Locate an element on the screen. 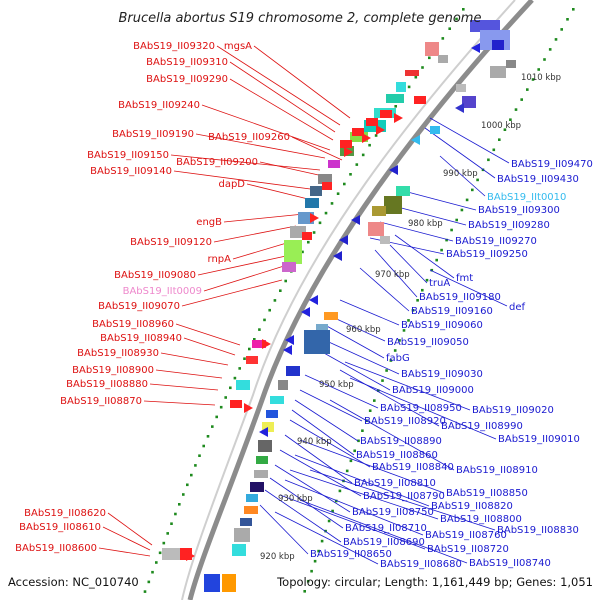  kbp-tick-930: 930 kbp is located at coordinates (295, 499).